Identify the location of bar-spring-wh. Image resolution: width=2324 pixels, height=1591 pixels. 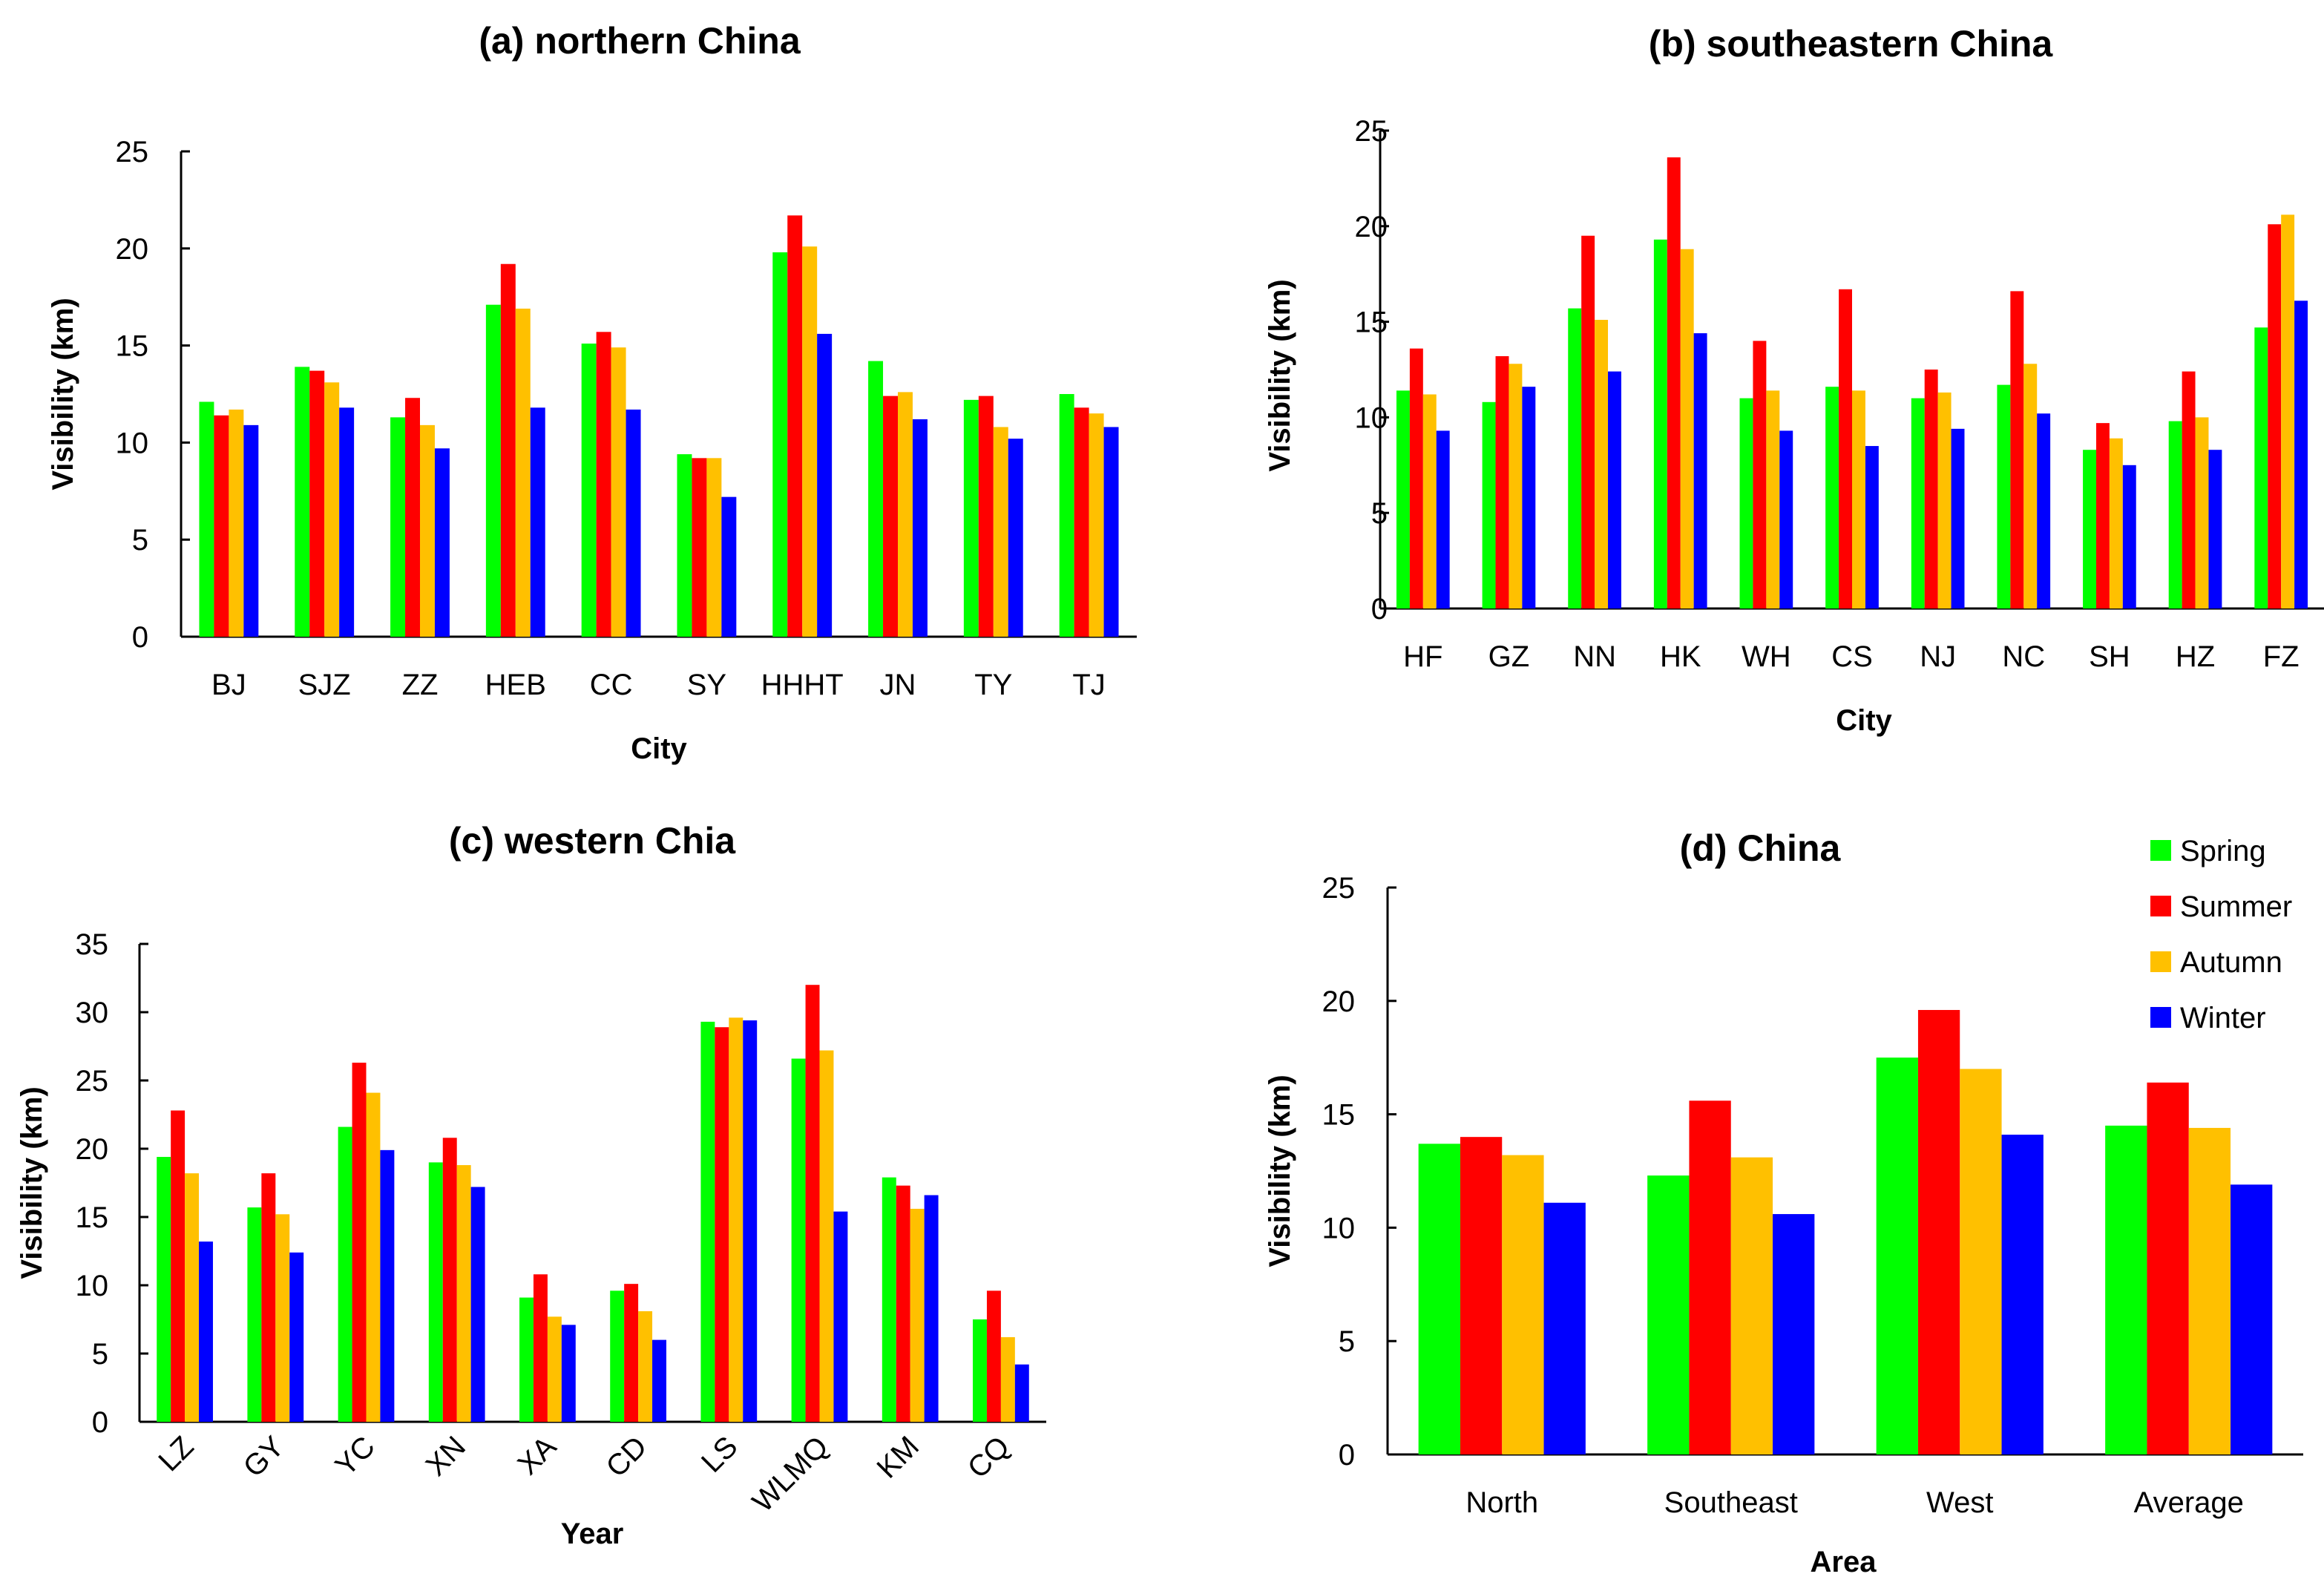
(1746, 503).